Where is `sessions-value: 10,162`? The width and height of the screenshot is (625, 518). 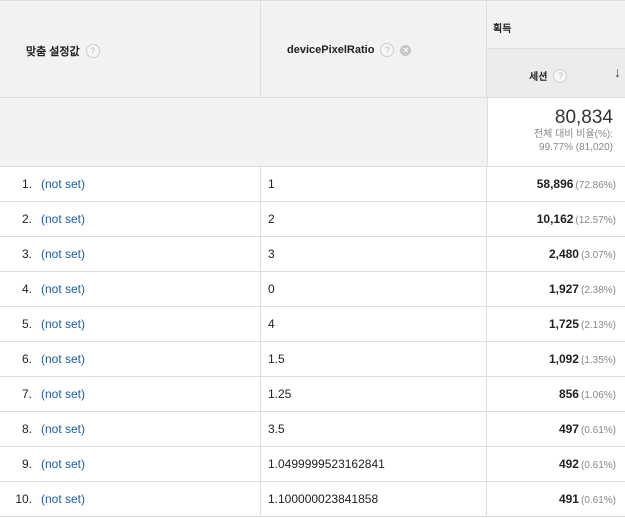
sessions-value: 10,162 is located at coordinates (555, 219).